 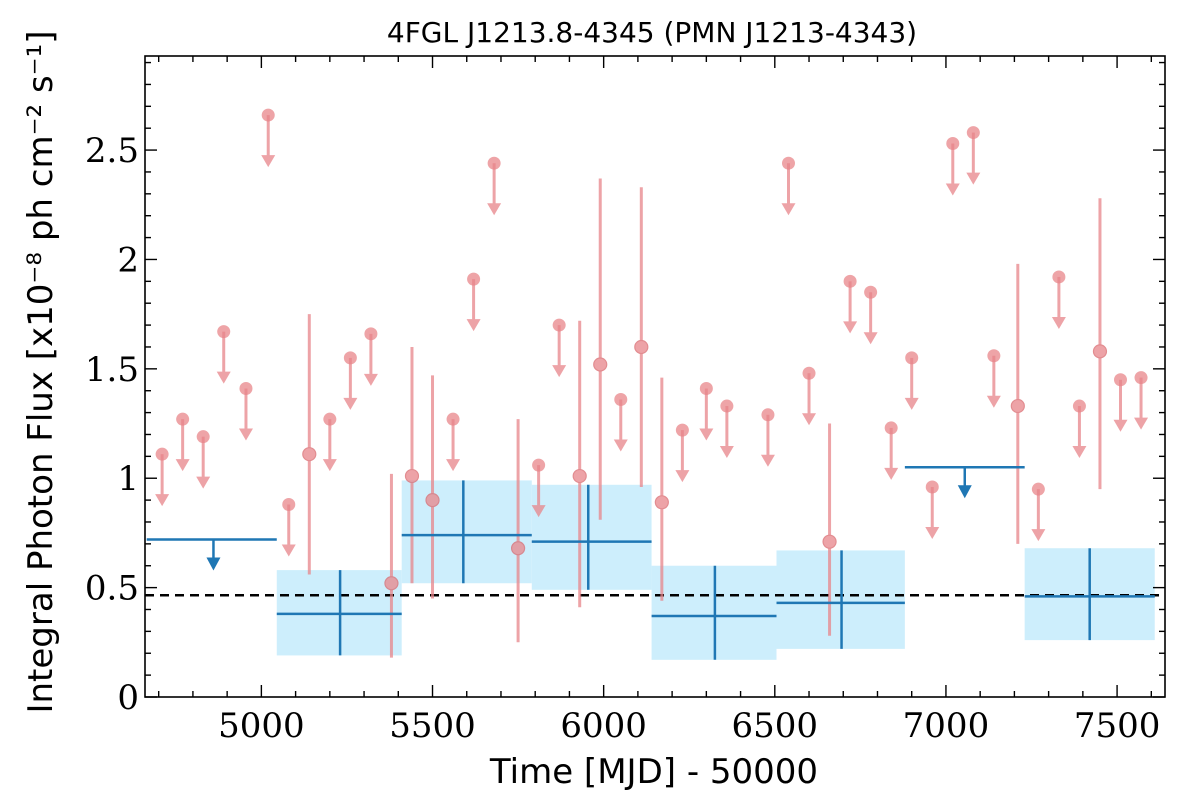 What do you see at coordinates (268, 161) in the screenshot?
I see `short-upper-limit-arrow-5-head` at bounding box center [268, 161].